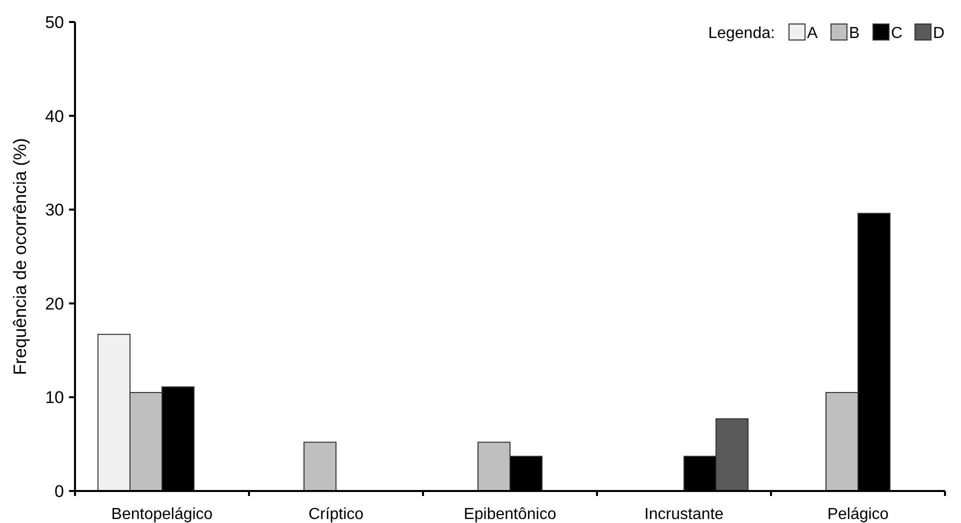 This screenshot has height=523, width=961. Describe the element at coordinates (812, 33) in the screenshot. I see `legend-label: A` at that location.